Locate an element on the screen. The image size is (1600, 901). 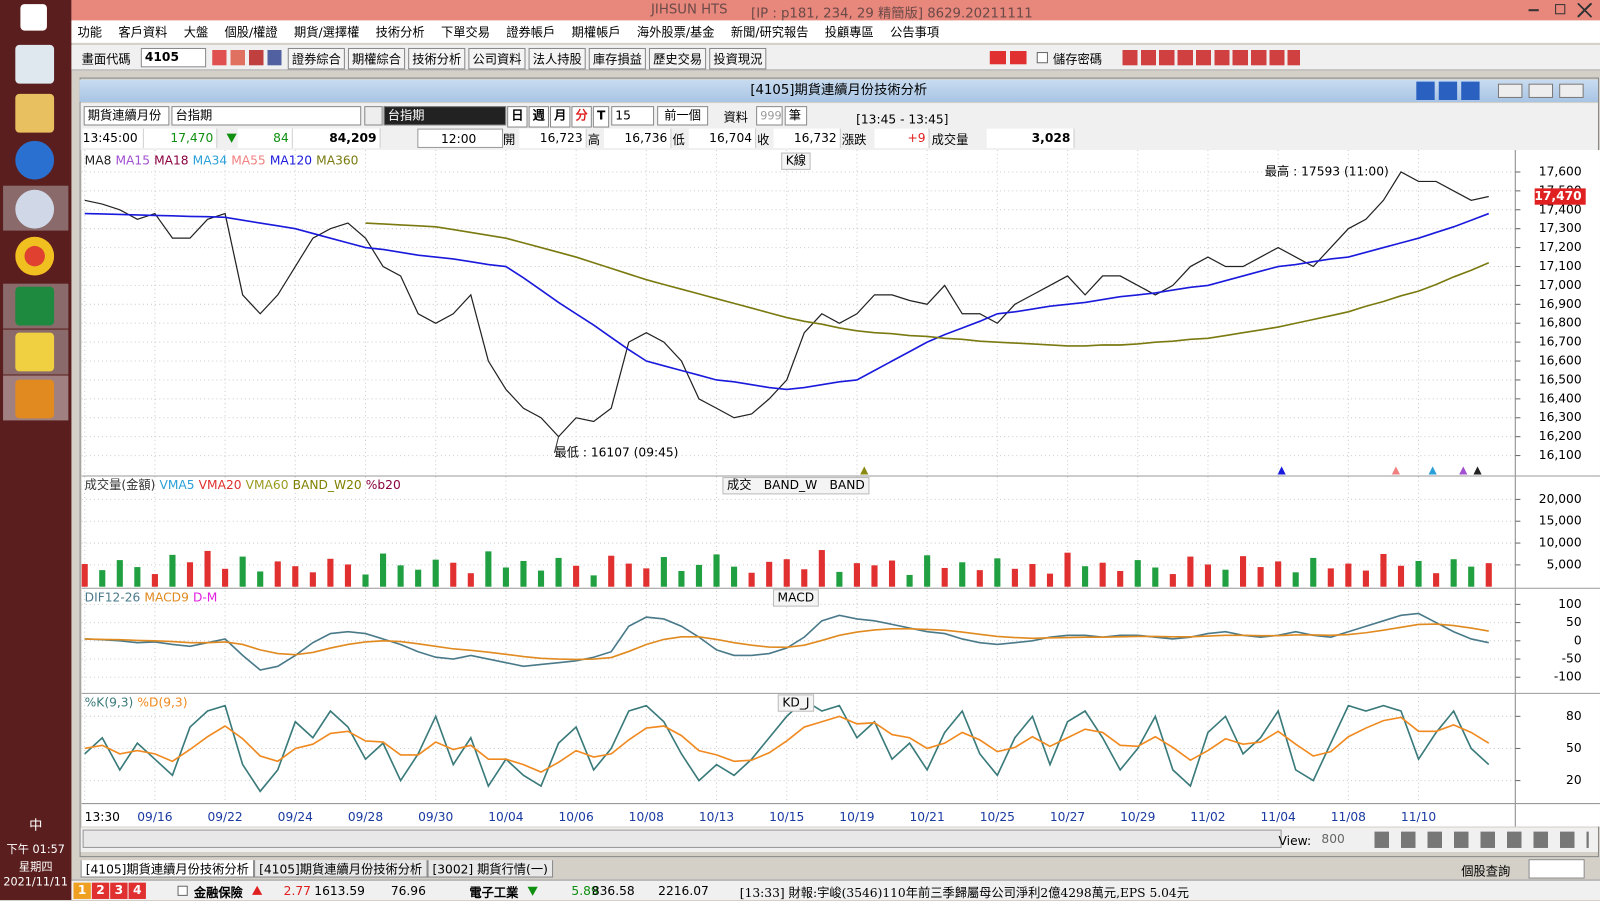
stock-query: 個股查詢 is located at coordinates (1486, 871).